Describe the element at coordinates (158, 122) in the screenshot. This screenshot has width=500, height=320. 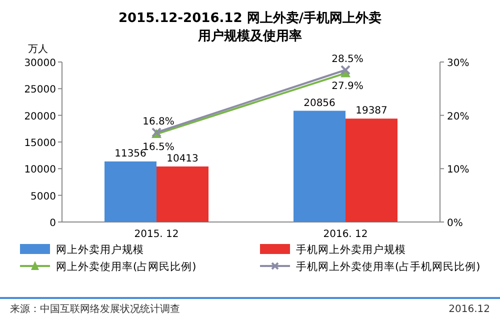
I see `data-label: 16.8%` at that location.